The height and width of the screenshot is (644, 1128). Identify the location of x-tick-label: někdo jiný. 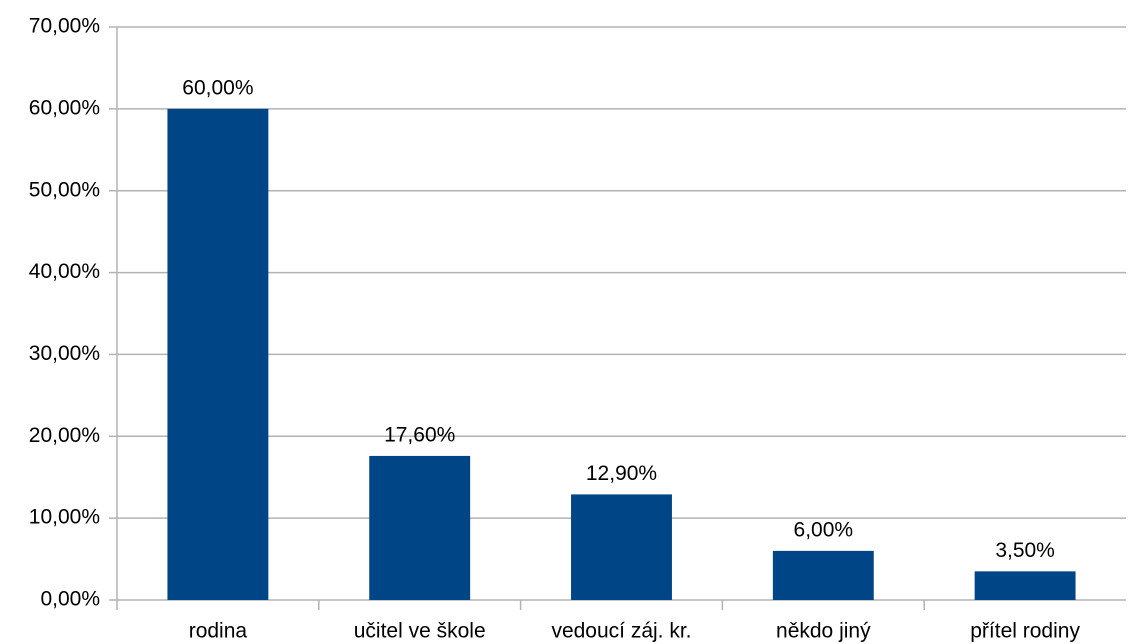
(823, 631).